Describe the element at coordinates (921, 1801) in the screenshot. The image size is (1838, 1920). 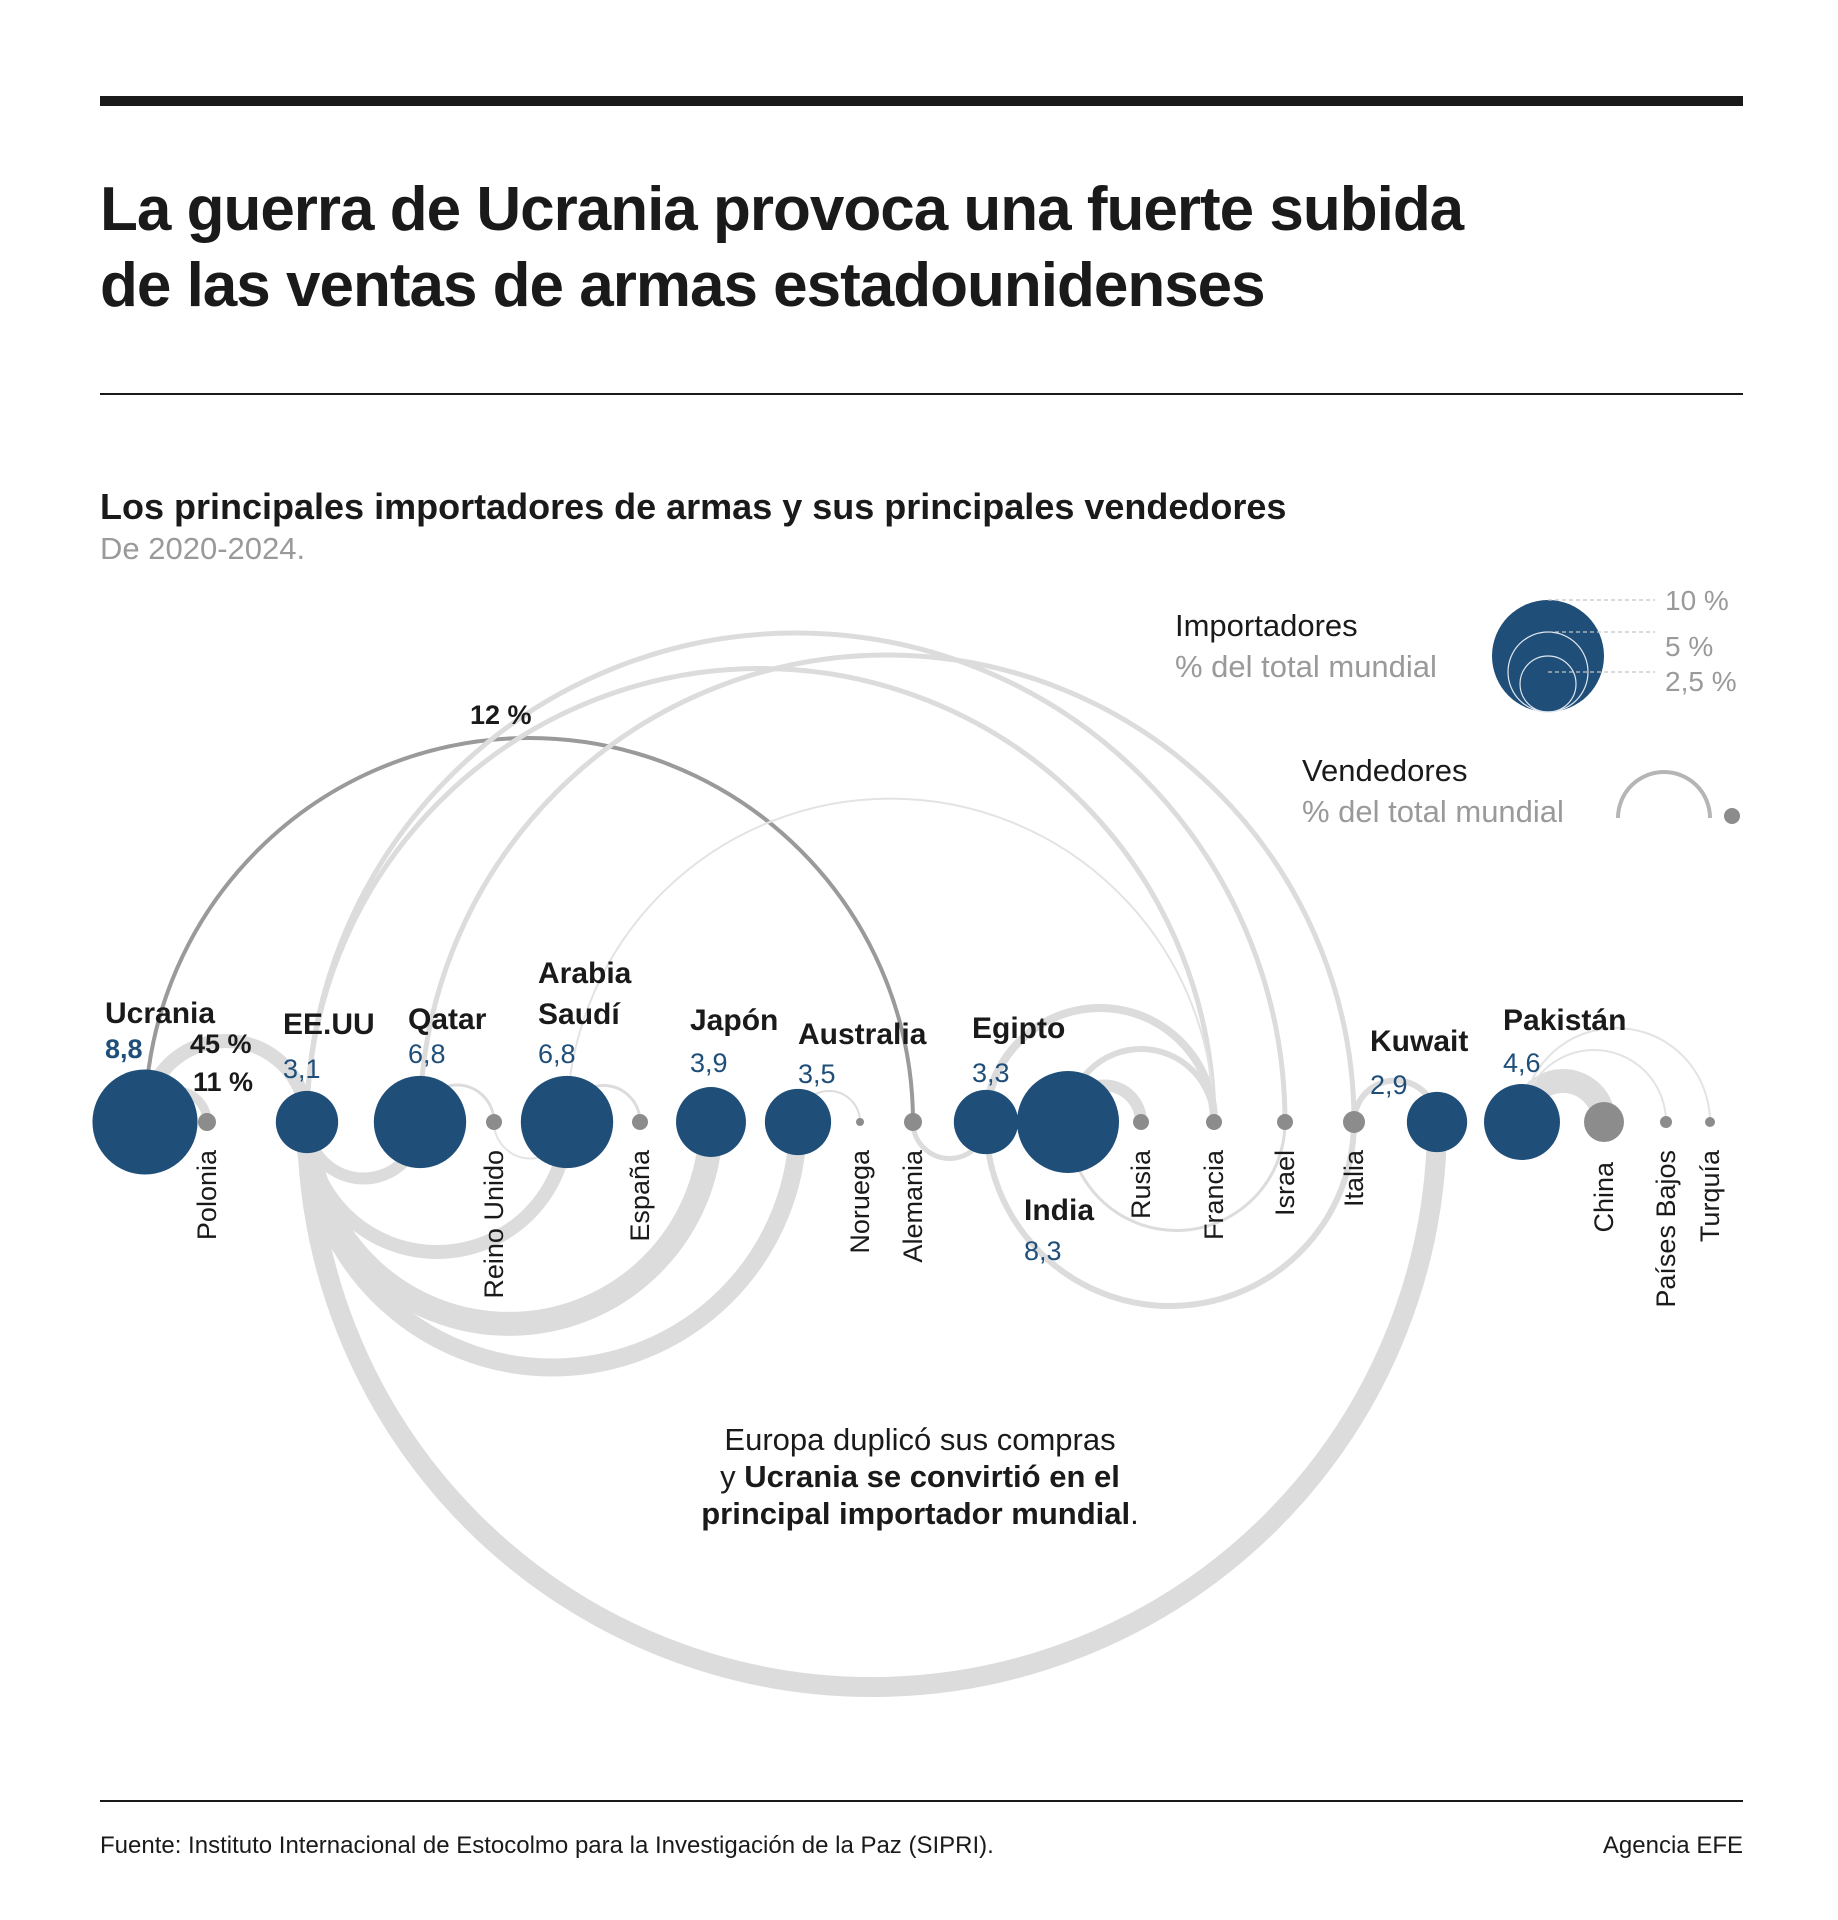
I see `footer-divider` at that location.